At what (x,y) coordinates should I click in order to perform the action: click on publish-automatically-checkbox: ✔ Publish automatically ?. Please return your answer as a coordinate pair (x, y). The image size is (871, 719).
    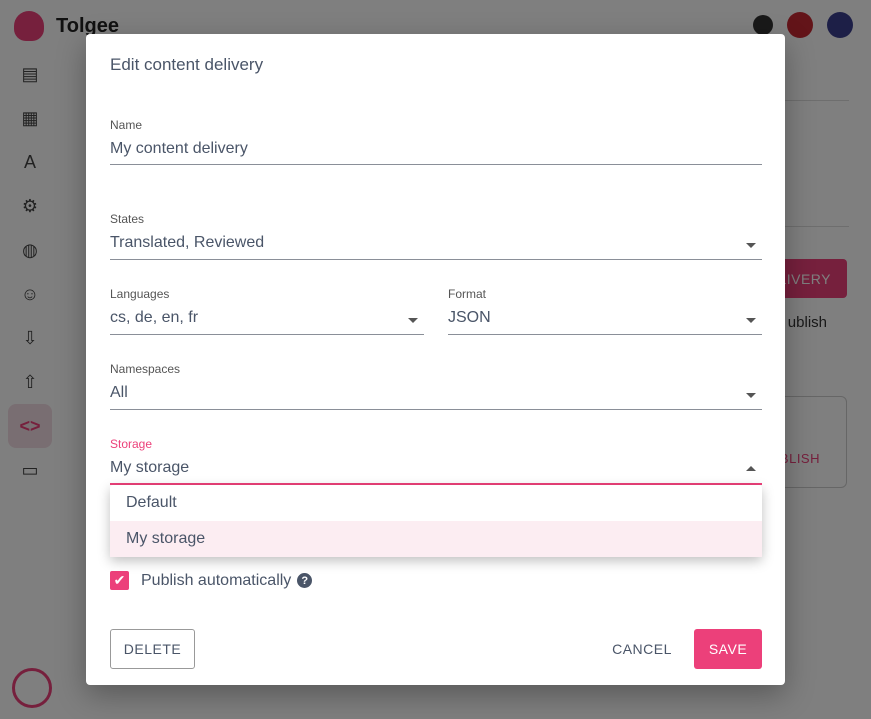
    Looking at the image, I should click on (211, 580).